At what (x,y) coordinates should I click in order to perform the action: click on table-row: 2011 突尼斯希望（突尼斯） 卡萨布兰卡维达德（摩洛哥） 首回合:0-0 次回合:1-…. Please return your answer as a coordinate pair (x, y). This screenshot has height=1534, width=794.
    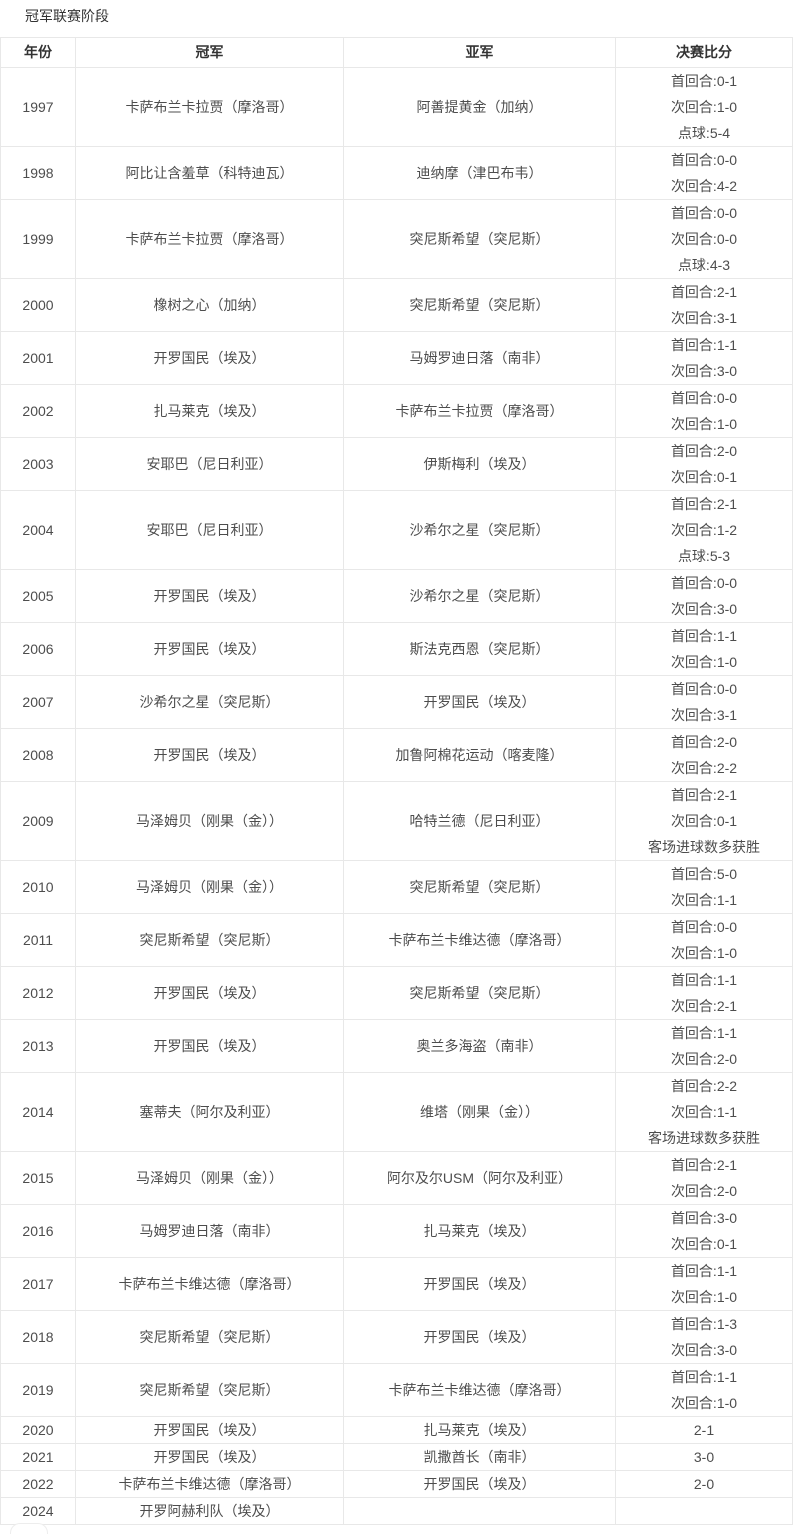
    Looking at the image, I should click on (396, 940).